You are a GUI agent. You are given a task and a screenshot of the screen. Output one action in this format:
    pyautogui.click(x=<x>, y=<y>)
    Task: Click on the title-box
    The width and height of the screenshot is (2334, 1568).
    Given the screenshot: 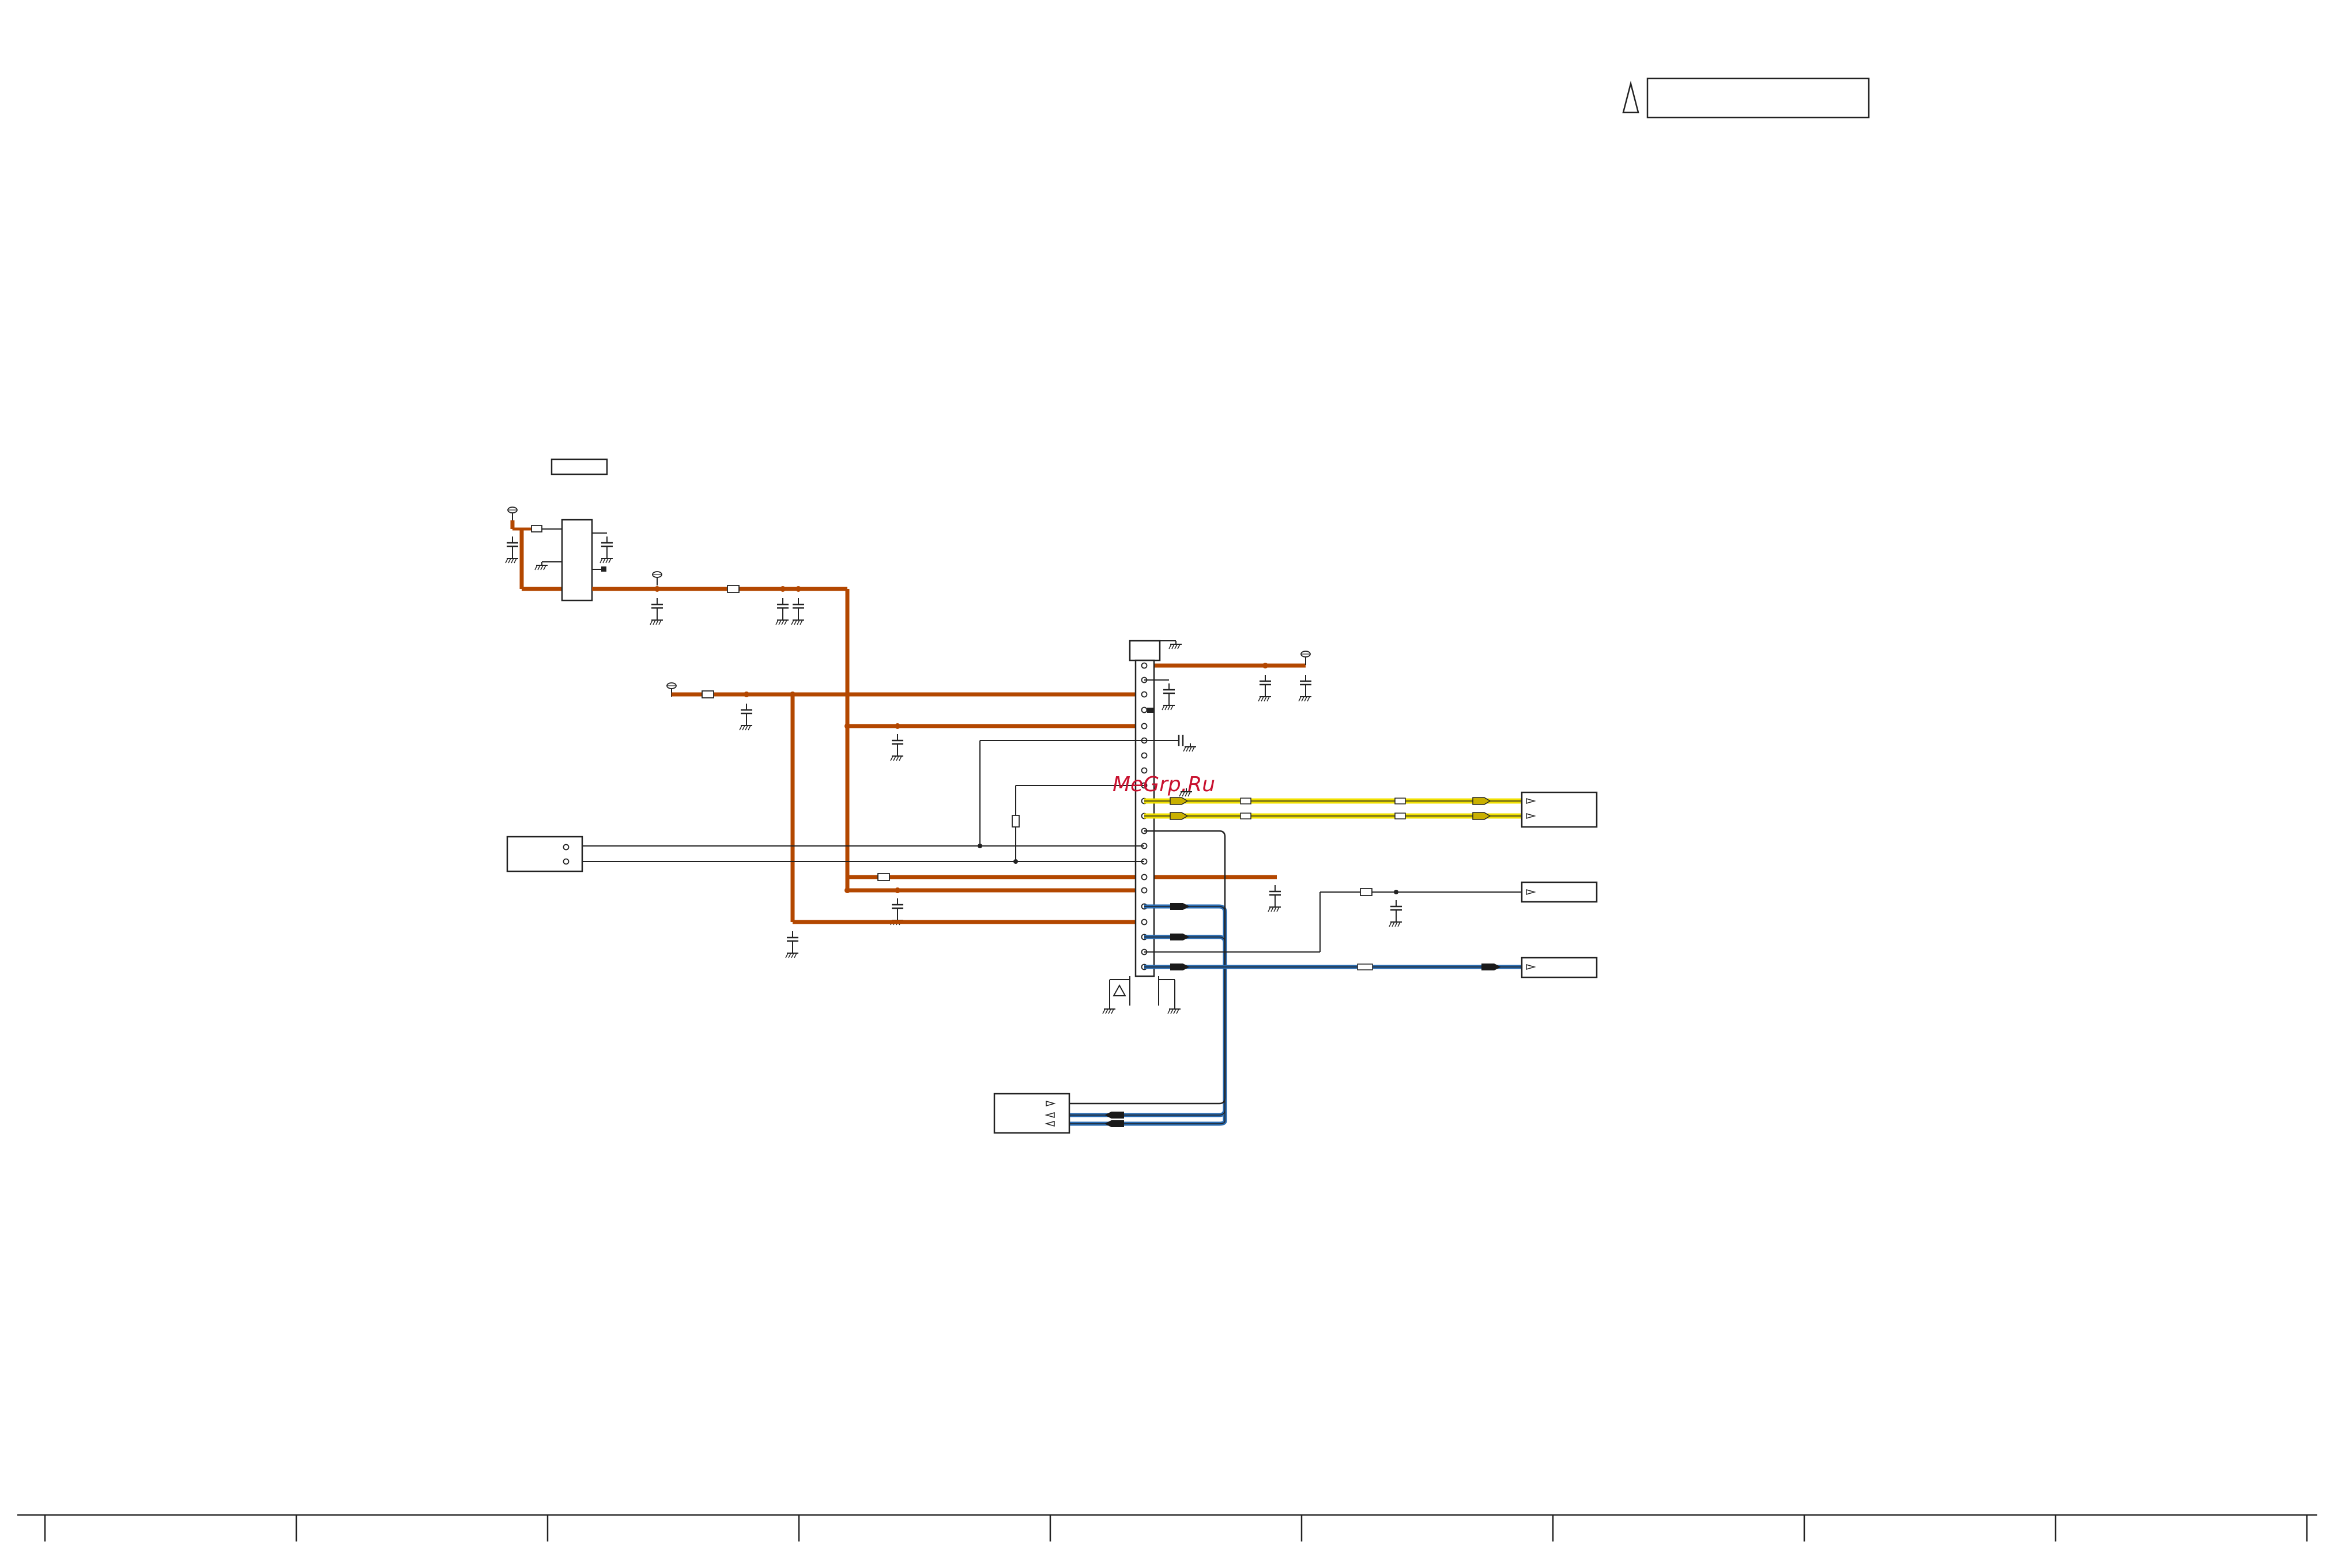 What is the action you would take?
    pyautogui.click(x=1758, y=98)
    